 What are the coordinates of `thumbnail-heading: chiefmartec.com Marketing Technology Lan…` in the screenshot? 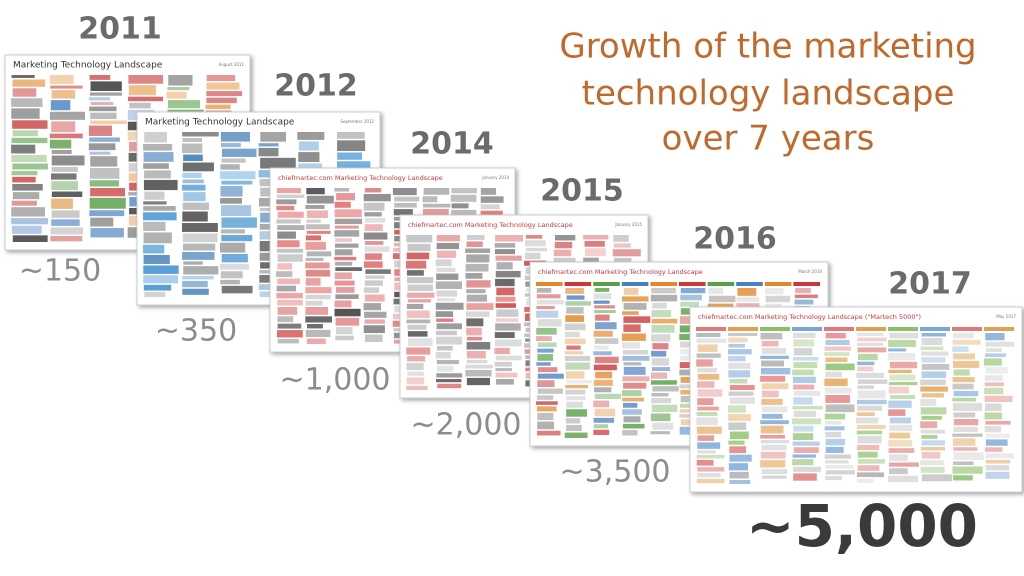 It's located at (360, 178).